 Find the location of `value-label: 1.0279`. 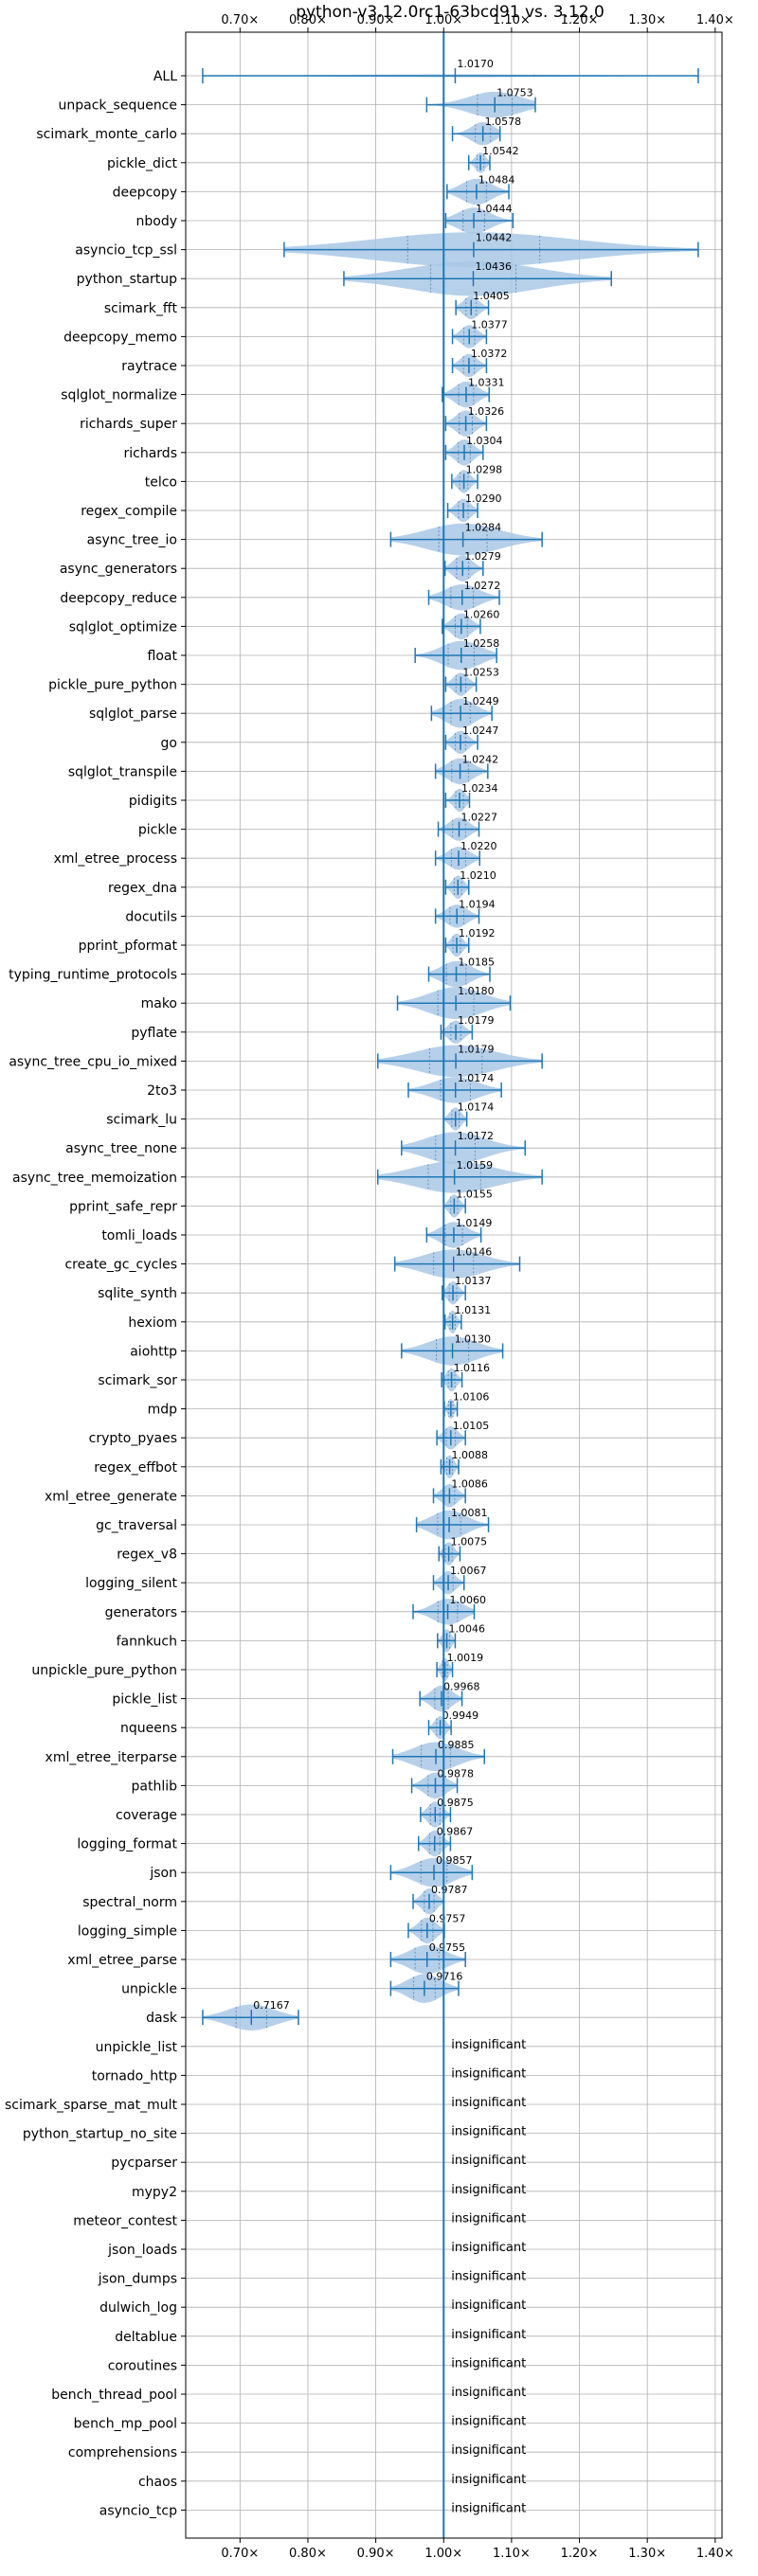

value-label: 1.0279 is located at coordinates (482, 556).